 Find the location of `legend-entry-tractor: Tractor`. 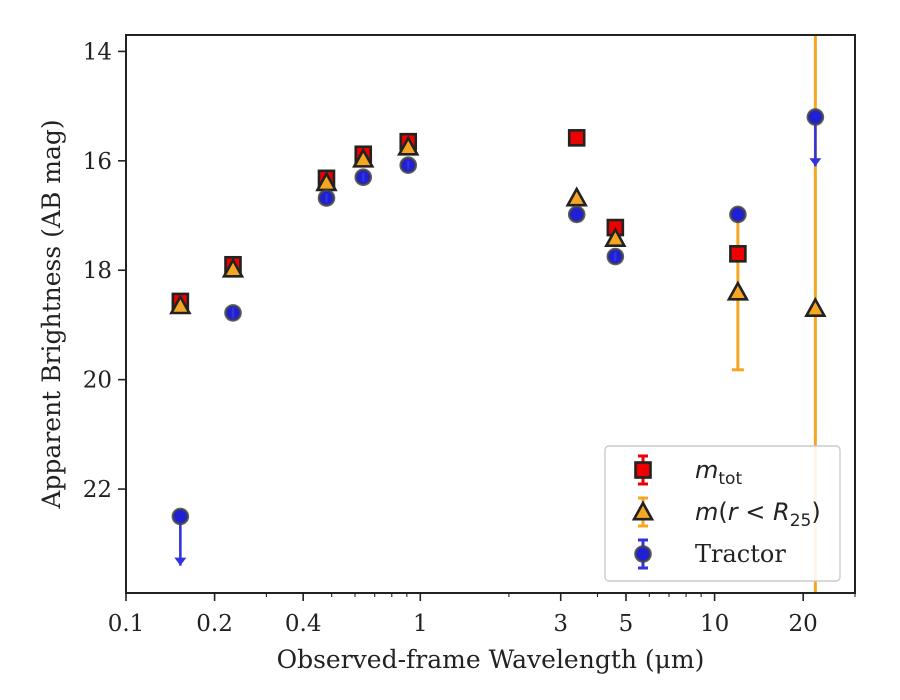

legend-entry-tractor: Tractor is located at coordinates (710, 554).